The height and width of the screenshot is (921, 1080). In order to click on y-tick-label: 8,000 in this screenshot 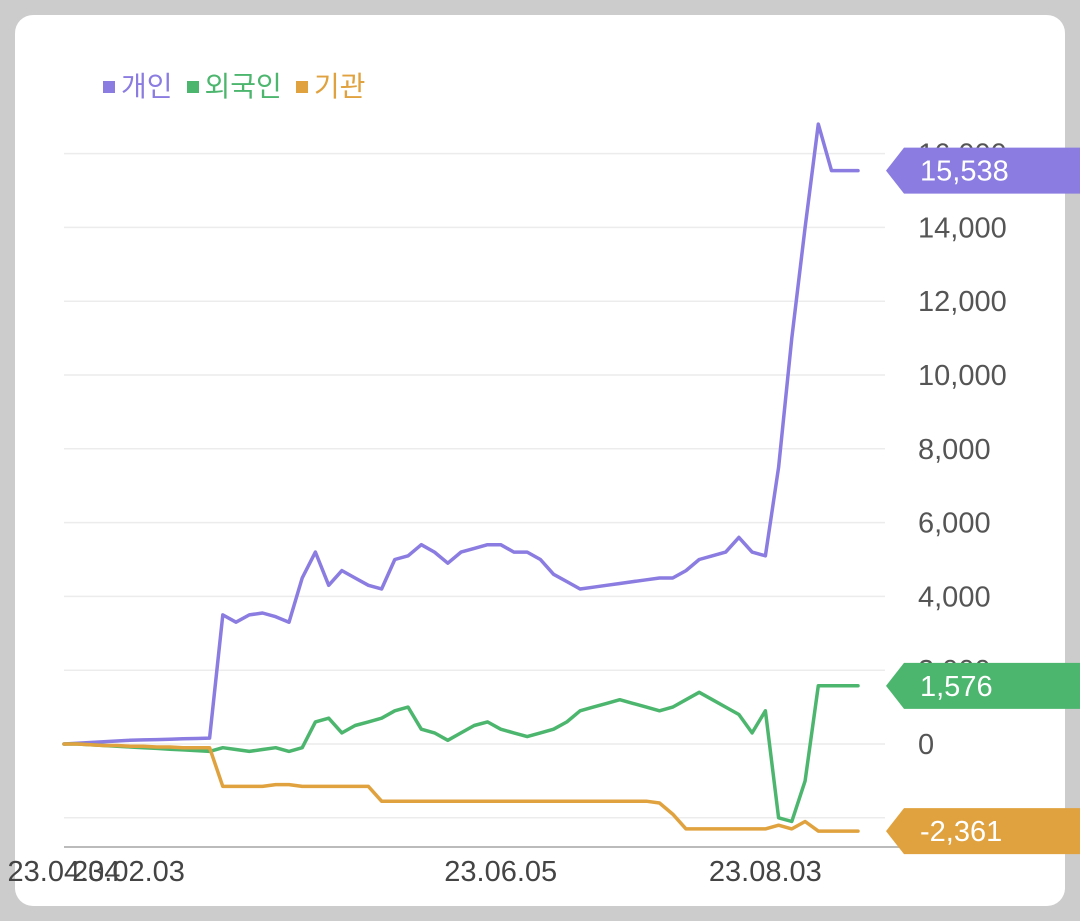, I will do `click(954, 450)`.